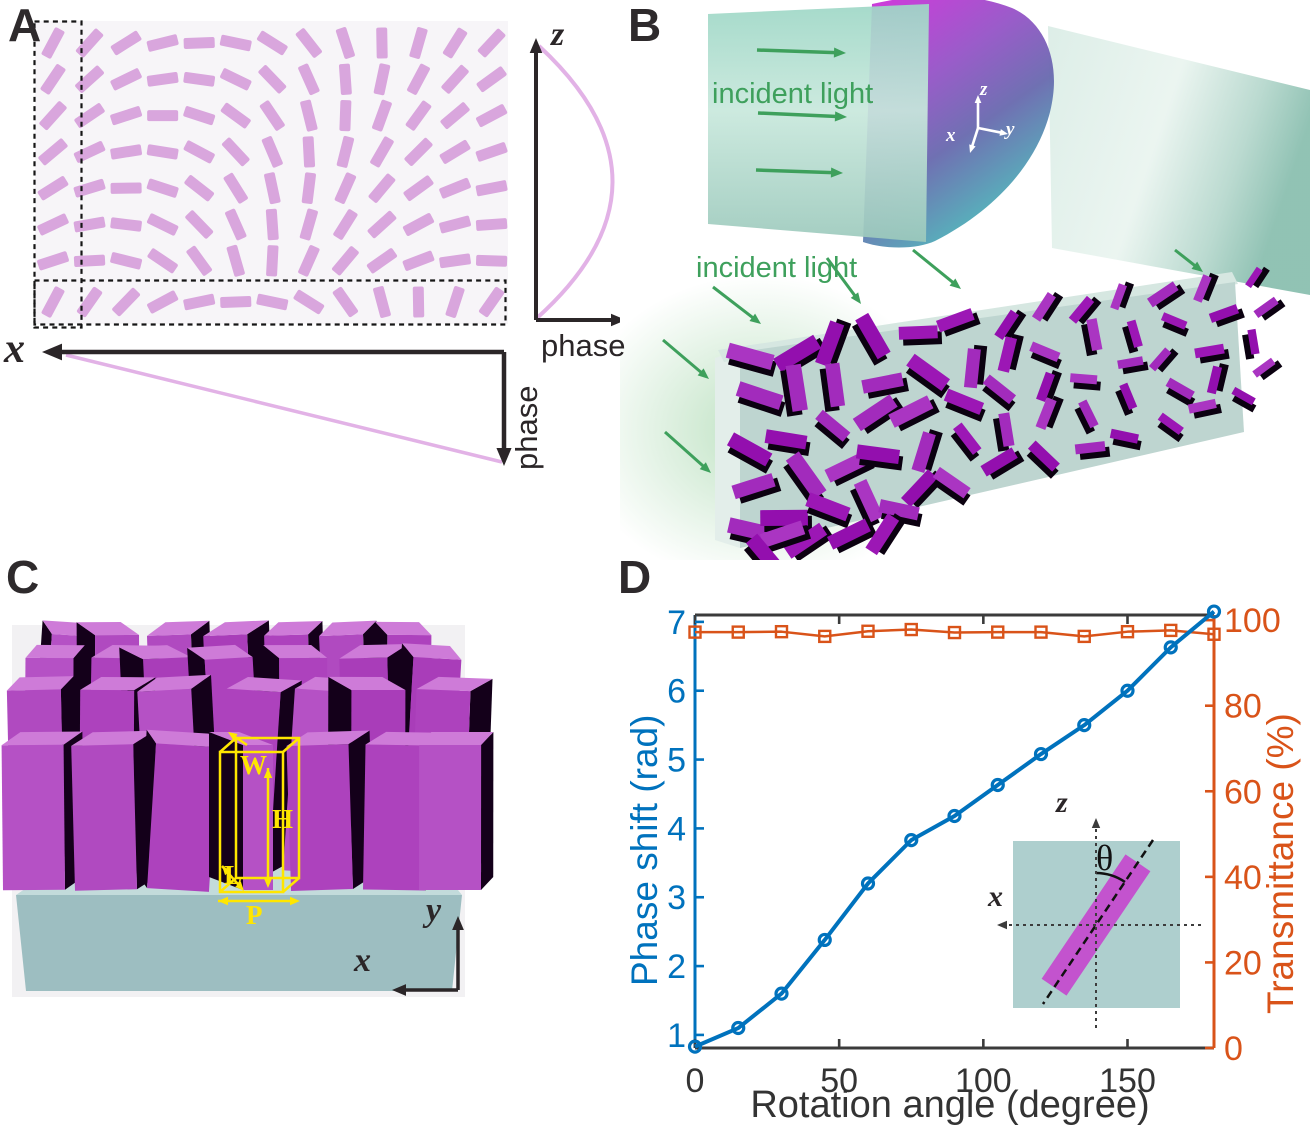 This screenshot has width=1310, height=1131. I want to click on left-tick-label: 5, so click(676, 761).